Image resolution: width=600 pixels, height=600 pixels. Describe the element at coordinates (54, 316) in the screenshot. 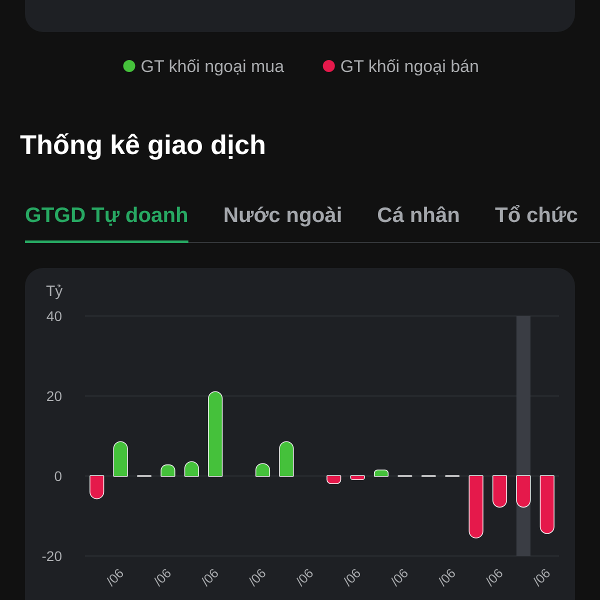

I see `y-tick-label: 40` at that location.